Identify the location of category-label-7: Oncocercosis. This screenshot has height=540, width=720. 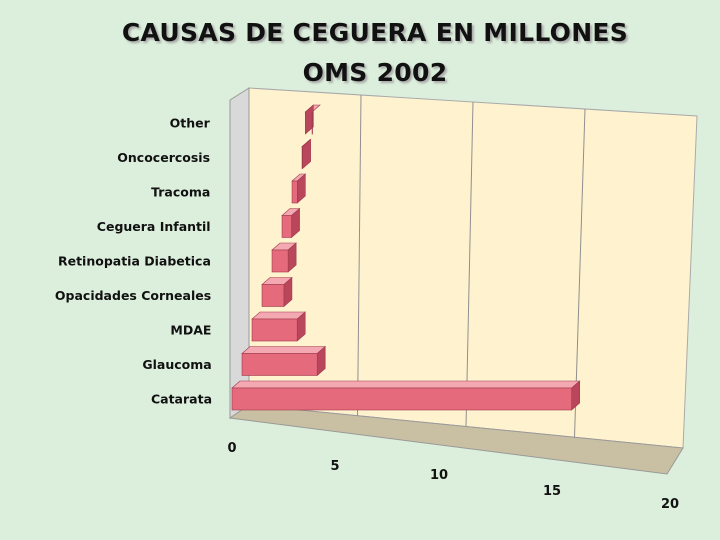
(163, 157).